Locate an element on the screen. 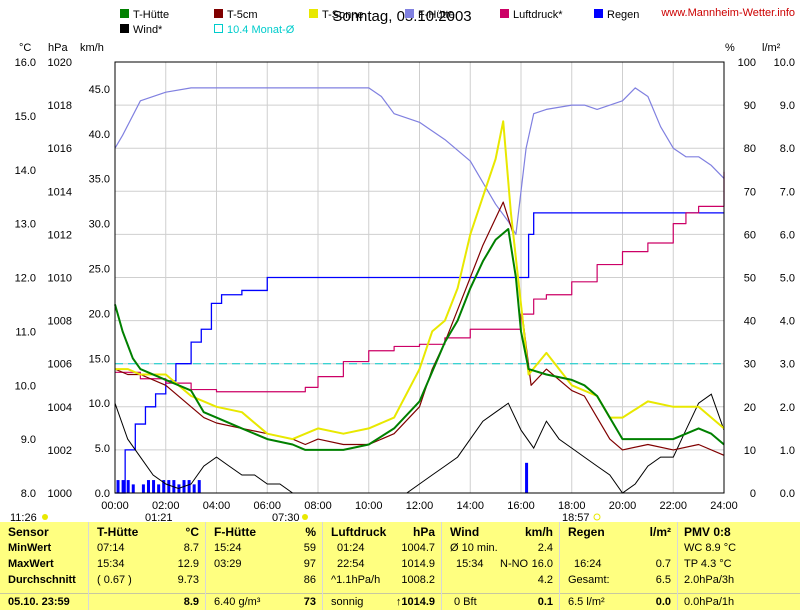 The height and width of the screenshot is (610, 800). y-pct-tick-label: 0 is located at coordinates (753, 494).